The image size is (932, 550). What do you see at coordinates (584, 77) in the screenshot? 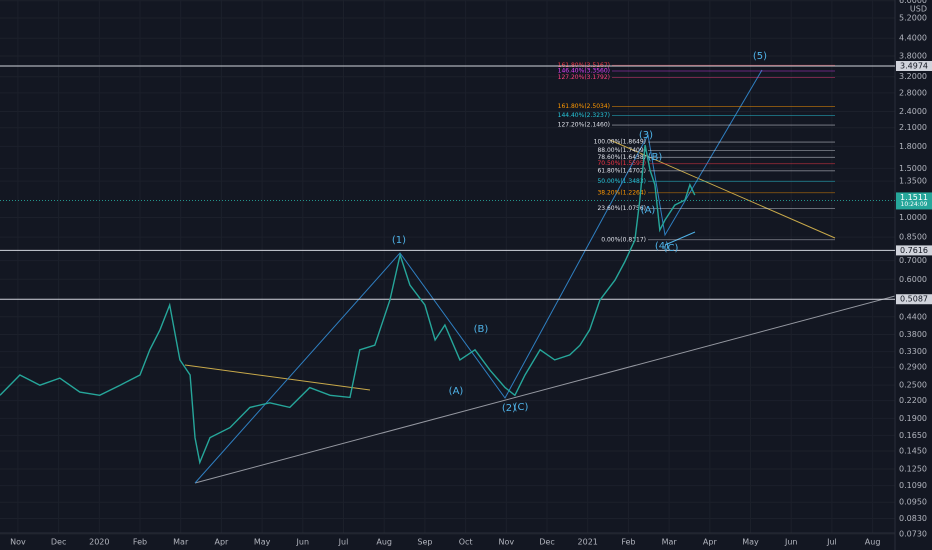
I see `fib-label: 127.20%(3.1792)` at bounding box center [584, 77].